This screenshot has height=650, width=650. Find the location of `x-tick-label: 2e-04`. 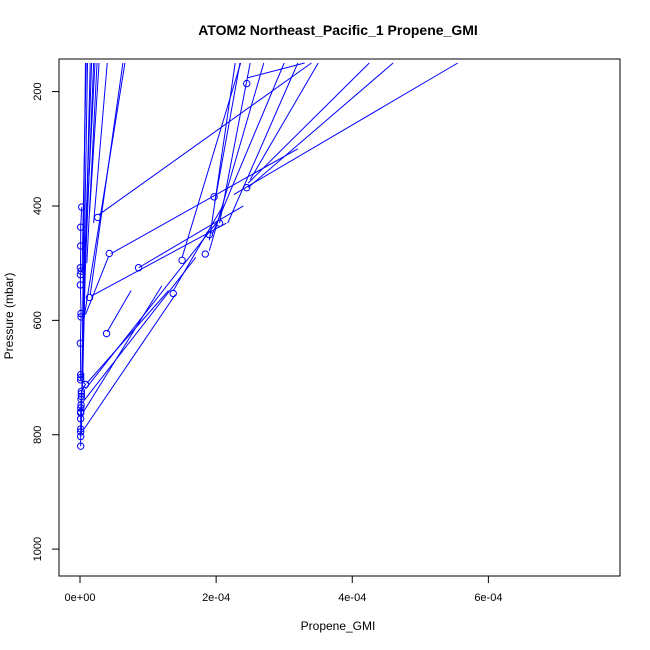

x-tick-label: 2e-04 is located at coordinates (216, 598).